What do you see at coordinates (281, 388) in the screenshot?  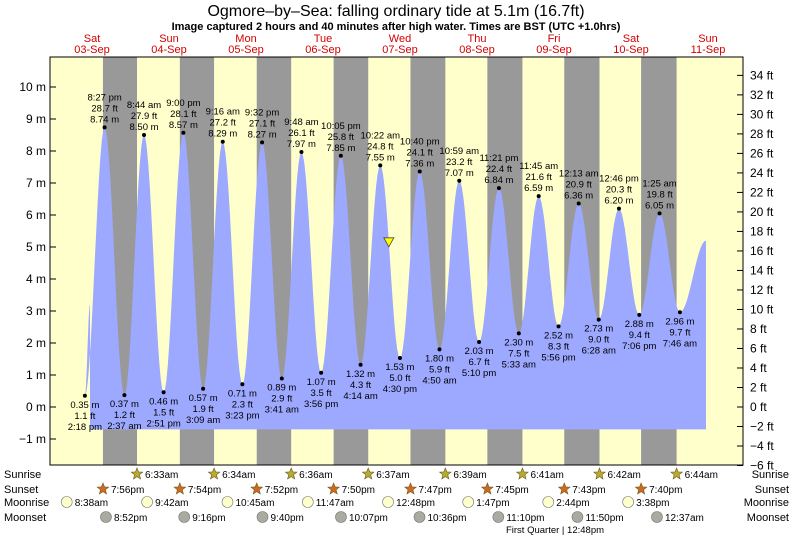 I see `low-tide-m: 0.89 m` at bounding box center [281, 388].